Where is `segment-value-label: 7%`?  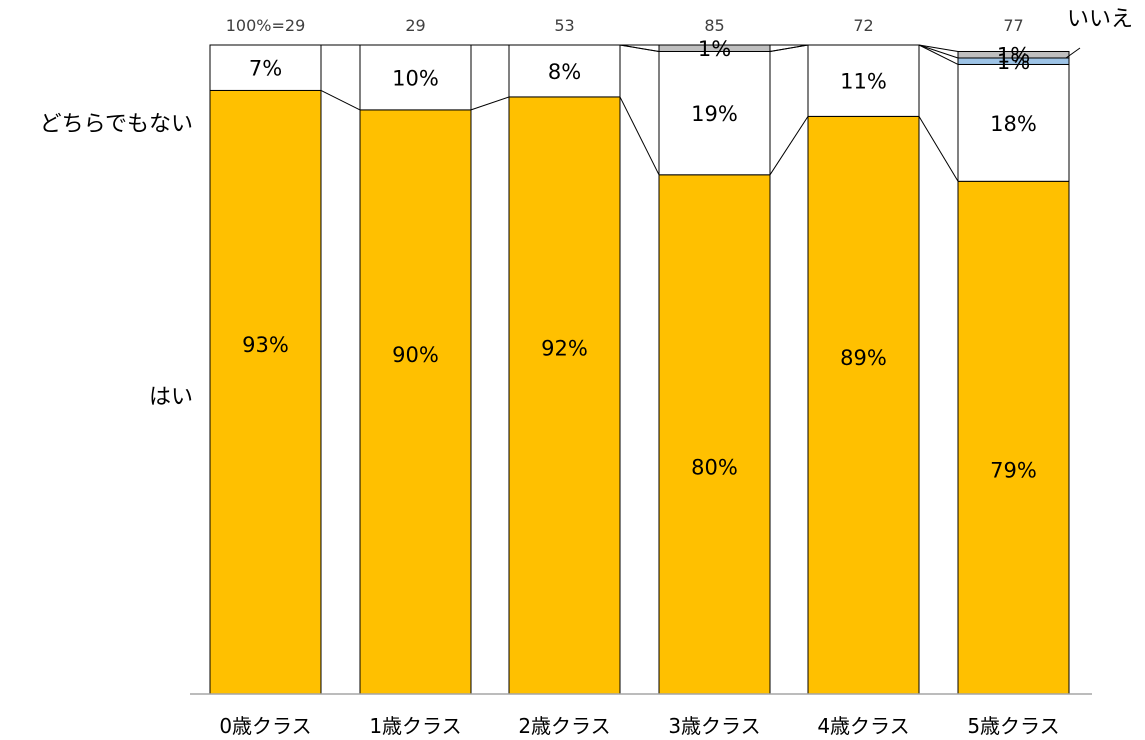 segment-value-label: 7% is located at coordinates (265, 69).